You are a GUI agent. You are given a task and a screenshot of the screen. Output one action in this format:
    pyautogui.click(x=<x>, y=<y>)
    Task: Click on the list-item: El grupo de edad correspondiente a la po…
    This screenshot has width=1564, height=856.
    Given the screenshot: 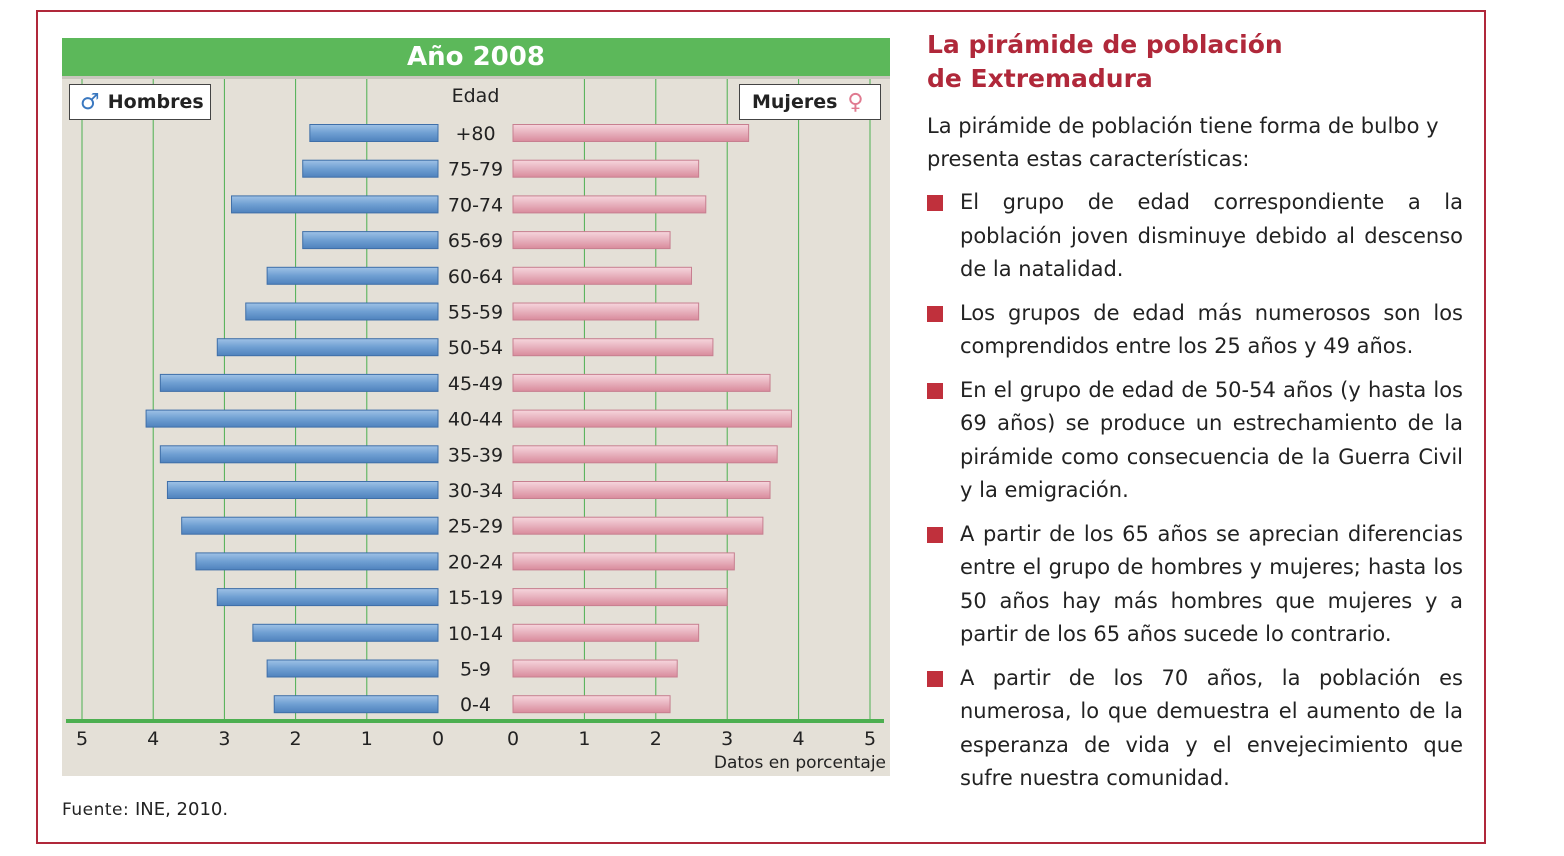 What is the action you would take?
    pyautogui.click(x=1195, y=236)
    